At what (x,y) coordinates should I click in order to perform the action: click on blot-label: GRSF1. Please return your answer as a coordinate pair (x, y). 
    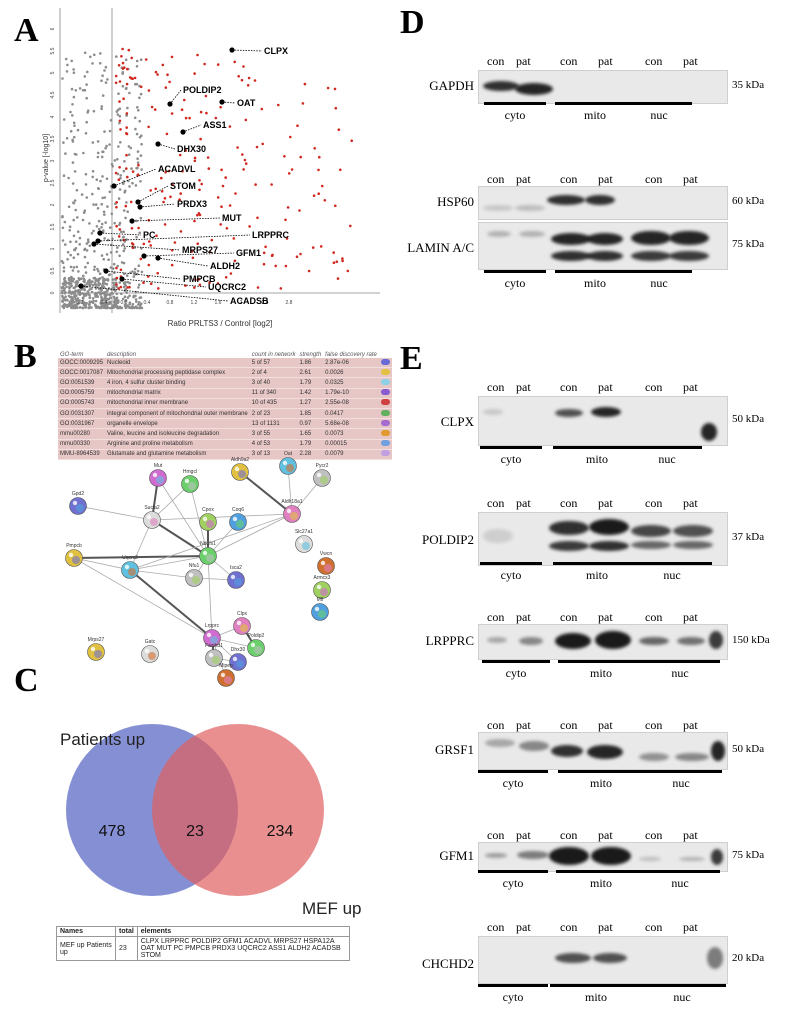
    Looking at the image, I should click on (454, 749).